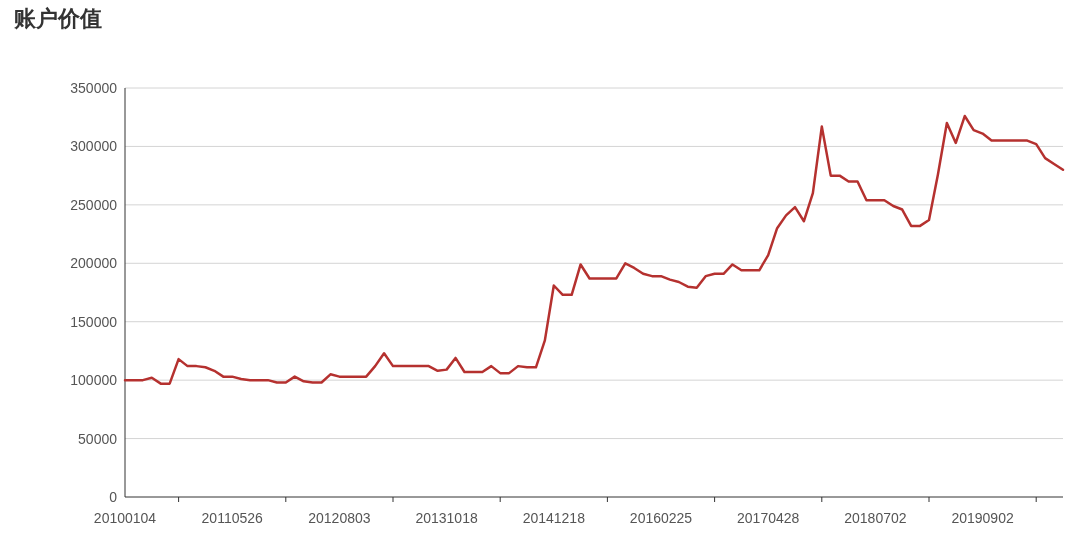 This screenshot has height=533, width=1080. What do you see at coordinates (94, 204) in the screenshot?
I see `y-tick-label: 250000` at bounding box center [94, 204].